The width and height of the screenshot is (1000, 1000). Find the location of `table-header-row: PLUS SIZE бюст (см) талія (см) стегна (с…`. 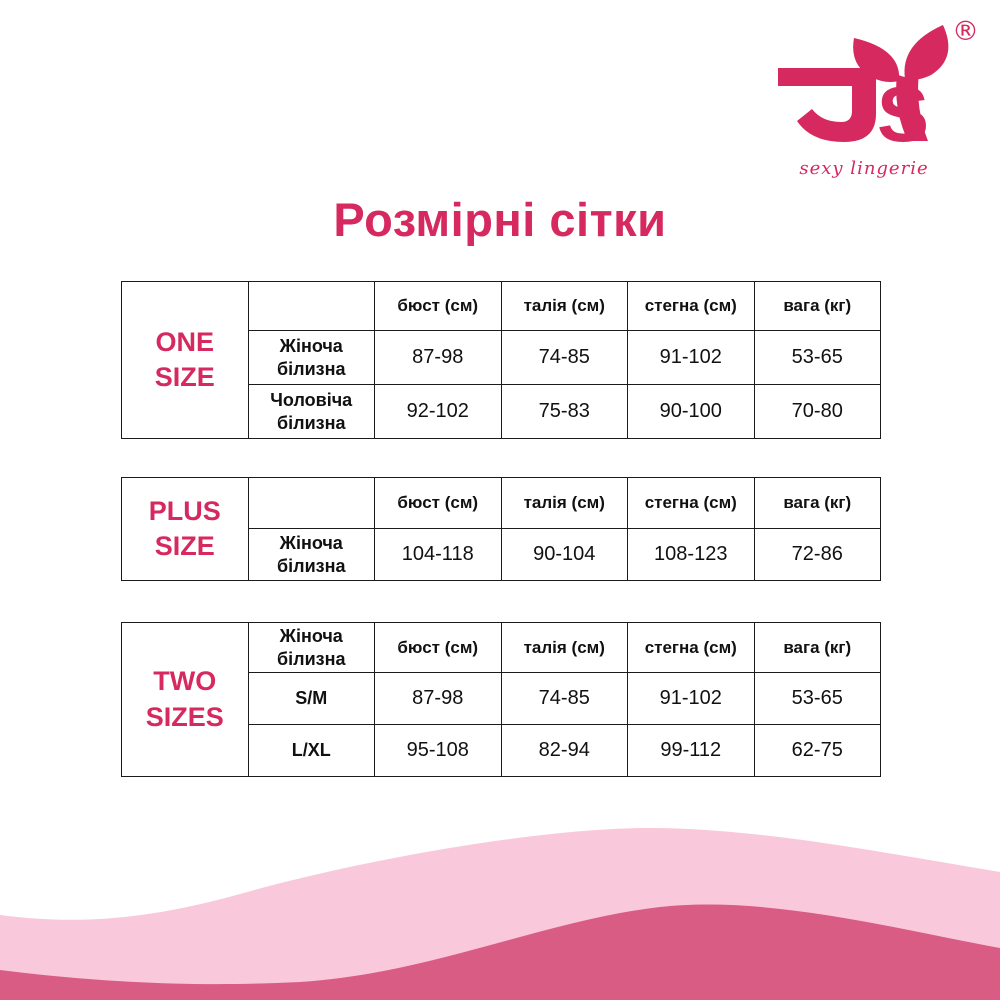

table-header-row: PLUS SIZE бюст (см) талія (см) стегна (с… is located at coordinates (501, 529).